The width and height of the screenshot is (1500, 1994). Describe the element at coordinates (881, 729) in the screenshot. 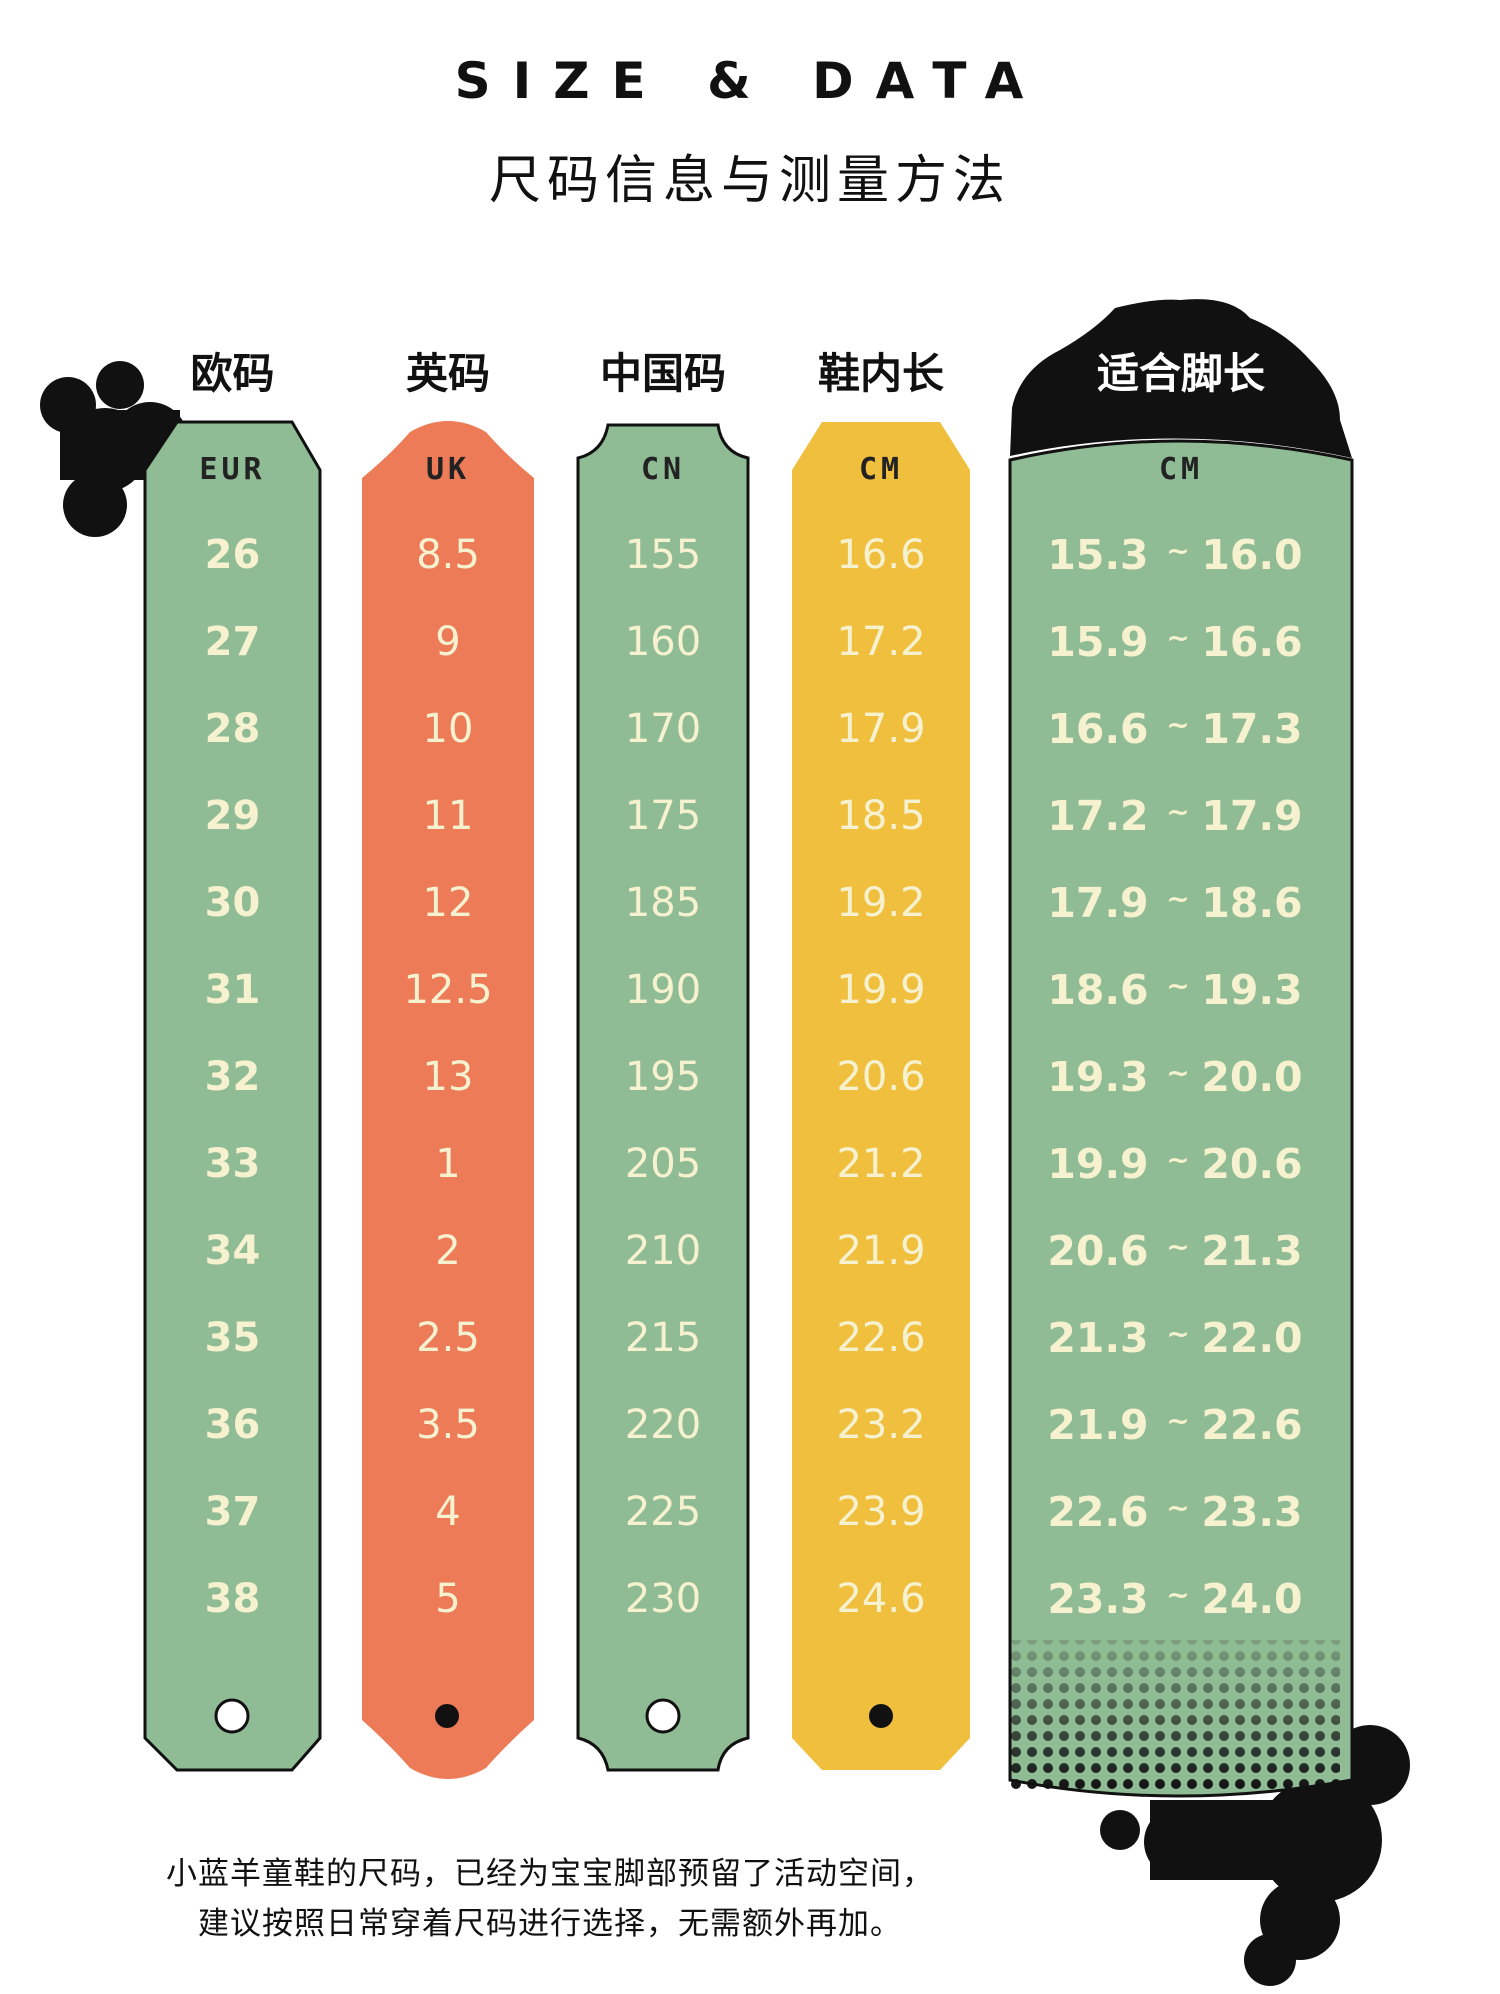

I see `size-cell: 17.9` at that location.